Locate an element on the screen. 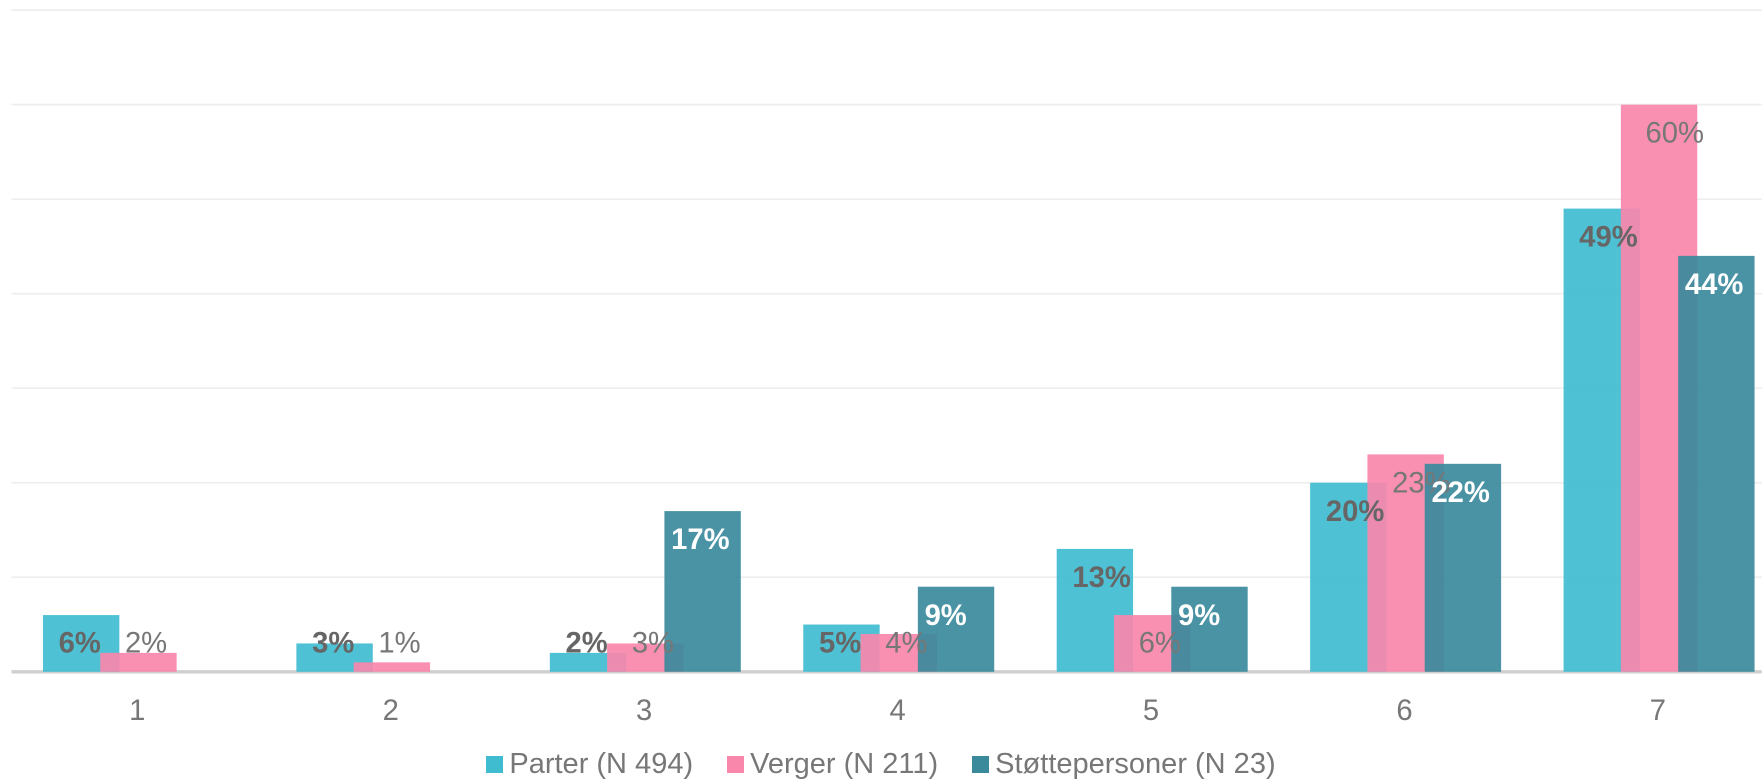 This screenshot has width=1762, height=783. data-label: 4% is located at coordinates (906, 644).